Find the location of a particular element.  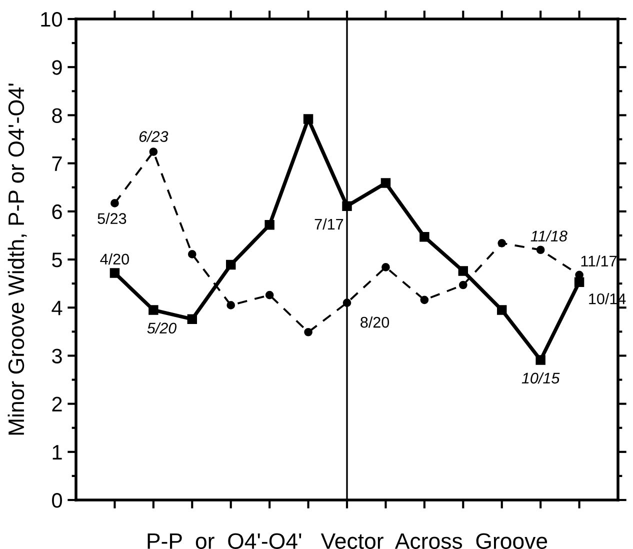

y-tick-label: 4 is located at coordinates (57, 308).